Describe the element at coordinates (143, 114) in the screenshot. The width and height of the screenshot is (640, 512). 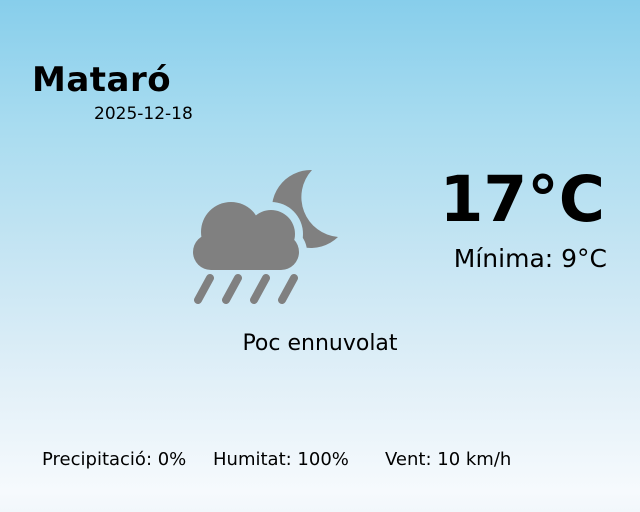
I see `forecast-date: 2025-12-18` at that location.